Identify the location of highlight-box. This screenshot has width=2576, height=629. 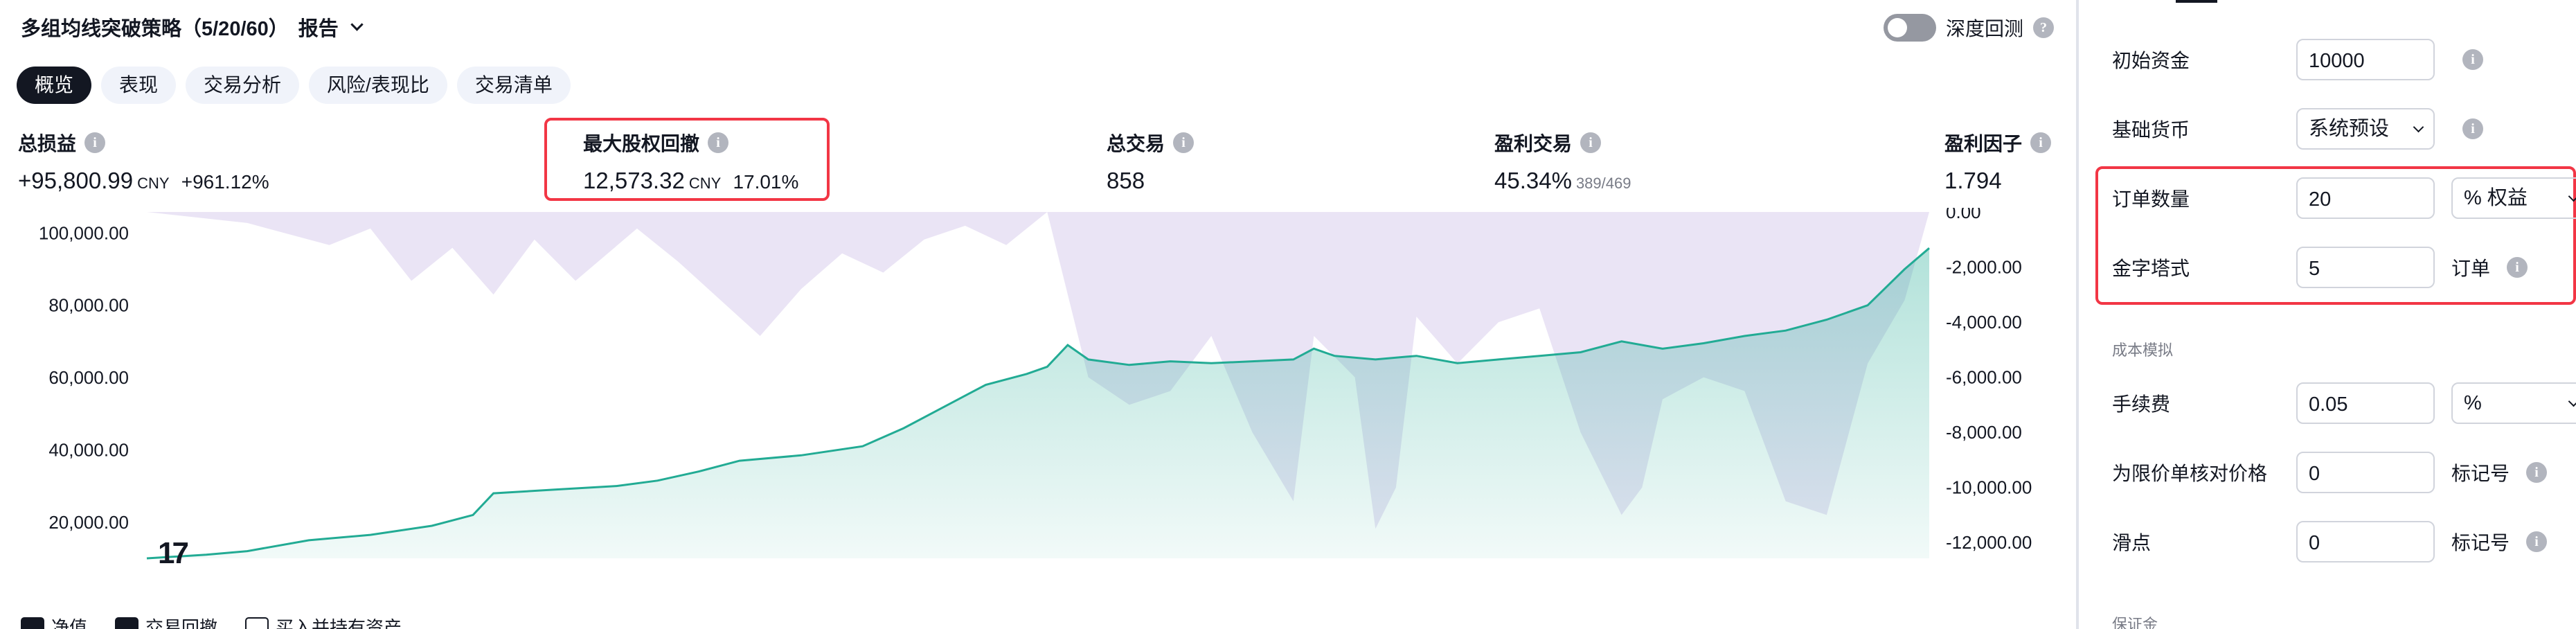
(2335, 235).